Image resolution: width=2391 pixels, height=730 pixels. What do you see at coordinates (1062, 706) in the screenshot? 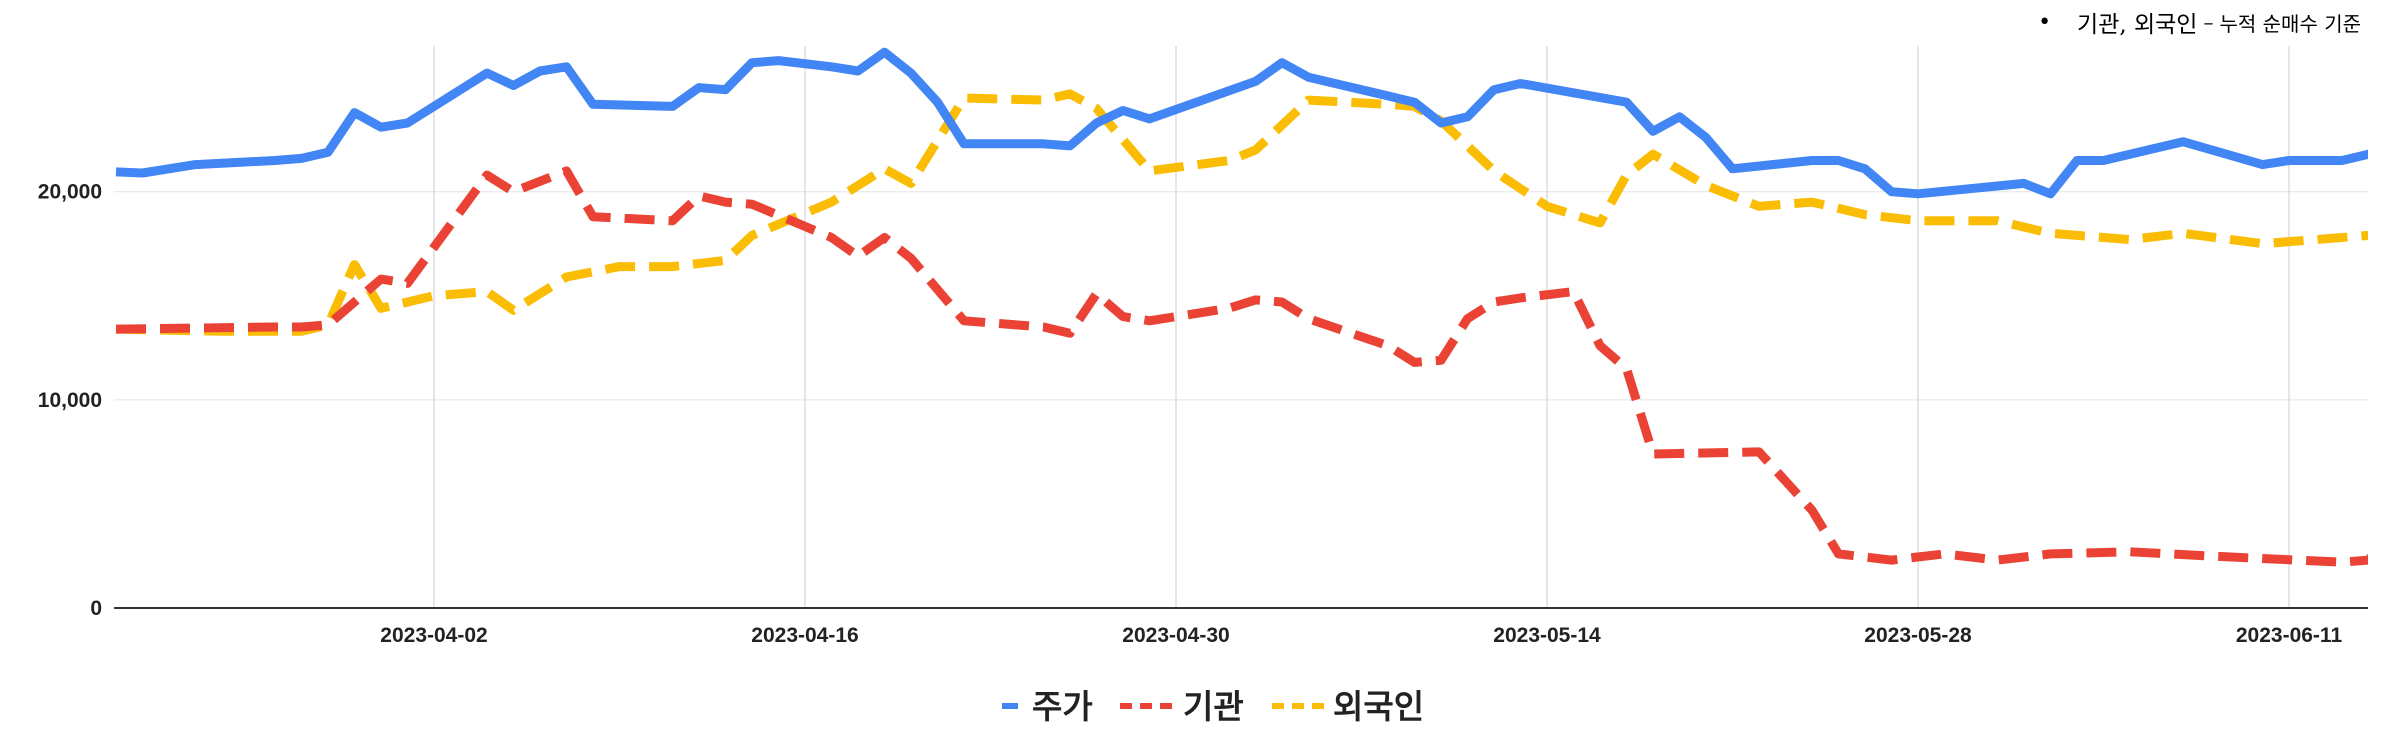
I see `legend-label-0: 주가` at bounding box center [1062, 706].